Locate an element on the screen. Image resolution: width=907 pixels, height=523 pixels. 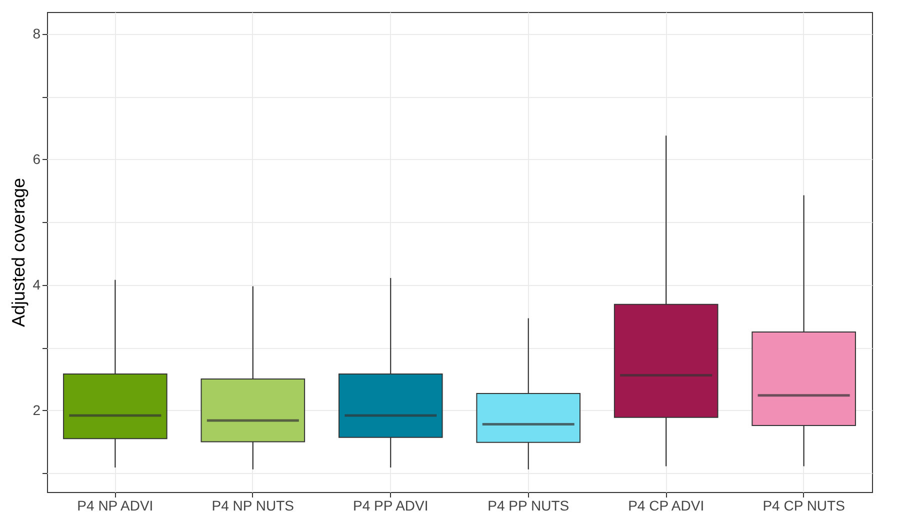
x-tick-label: P4 CP ADVI is located at coordinates (666, 506).